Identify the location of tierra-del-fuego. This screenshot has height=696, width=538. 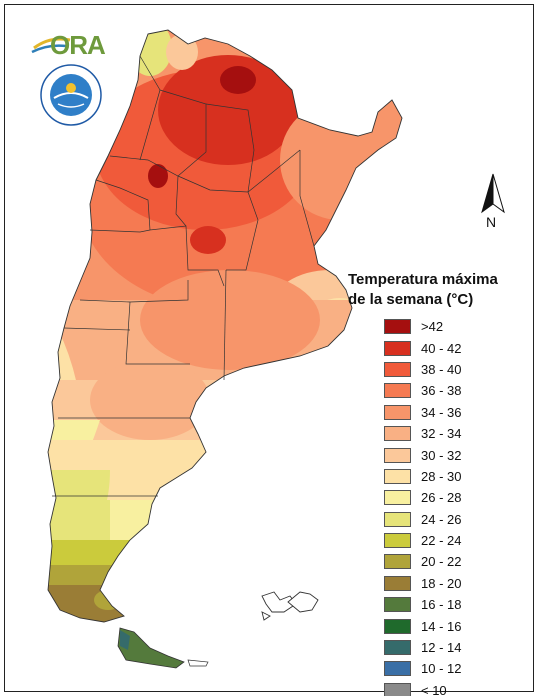
(163, 648).